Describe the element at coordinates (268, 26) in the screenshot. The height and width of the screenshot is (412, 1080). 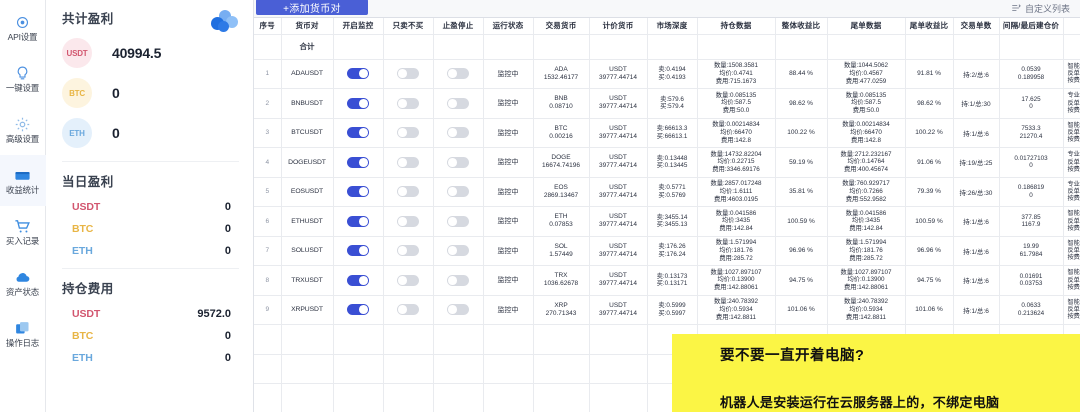
I see `col-index: 序号` at that location.